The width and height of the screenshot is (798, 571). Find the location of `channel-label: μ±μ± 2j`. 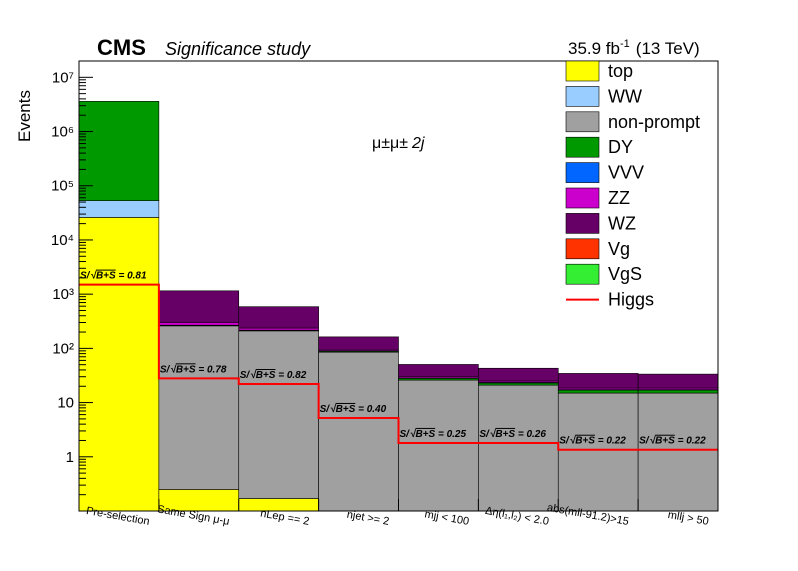

channel-label: μ±μ± 2j is located at coordinates (398, 143).